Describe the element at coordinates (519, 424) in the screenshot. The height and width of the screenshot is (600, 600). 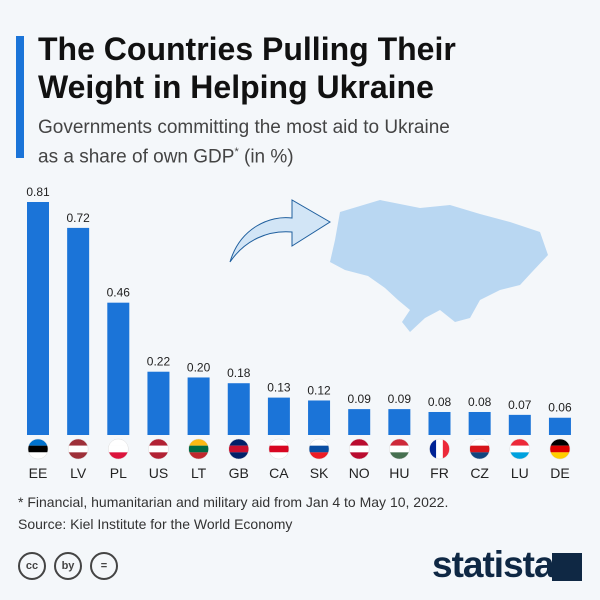
I see `bar-LU` at that location.